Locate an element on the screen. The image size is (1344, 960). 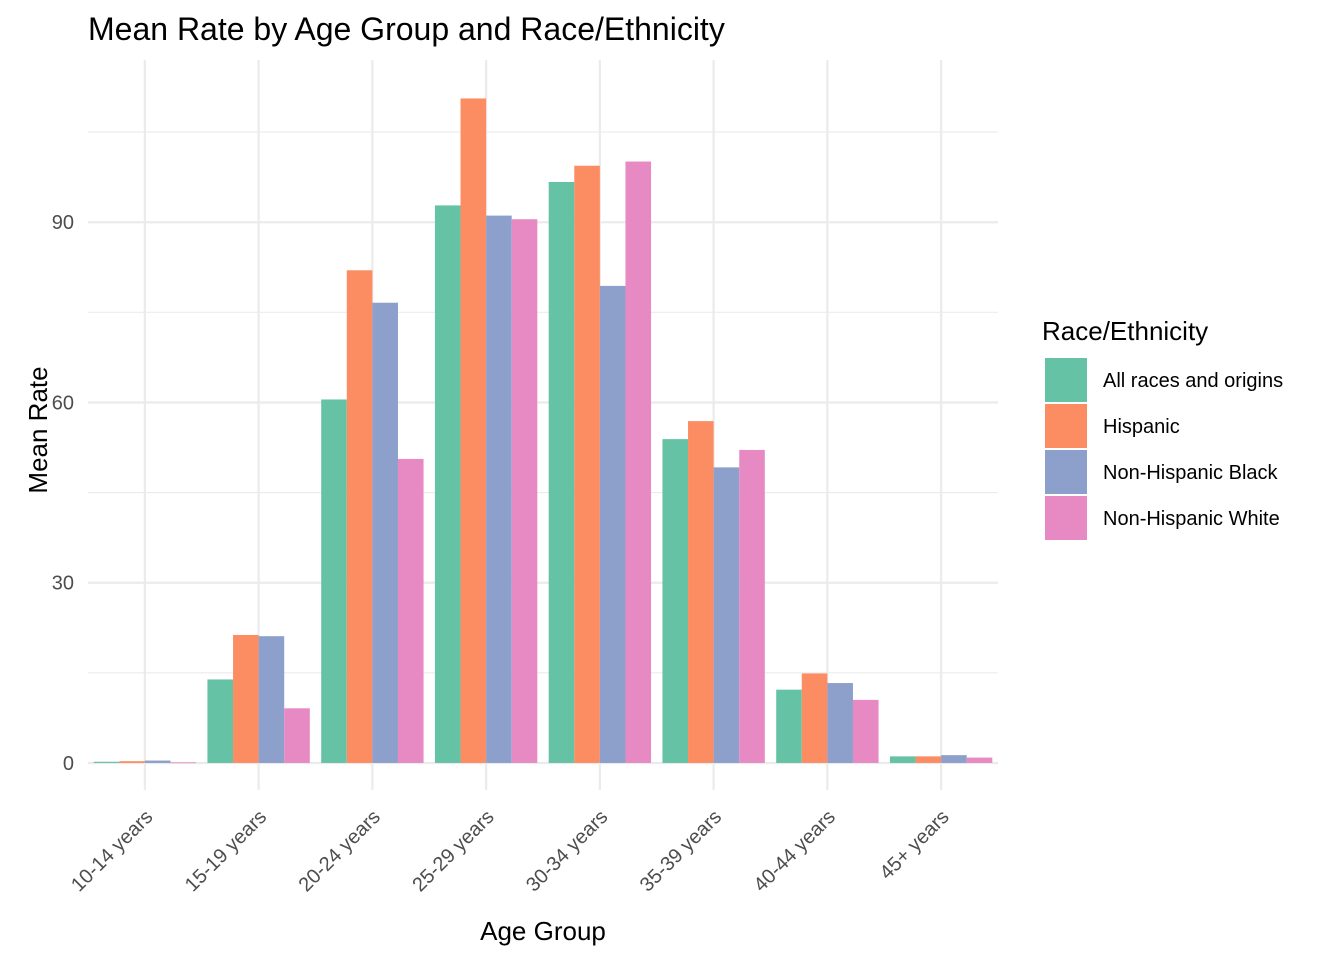
legend-label: Non-Hispanic Black is located at coordinates (1191, 473).